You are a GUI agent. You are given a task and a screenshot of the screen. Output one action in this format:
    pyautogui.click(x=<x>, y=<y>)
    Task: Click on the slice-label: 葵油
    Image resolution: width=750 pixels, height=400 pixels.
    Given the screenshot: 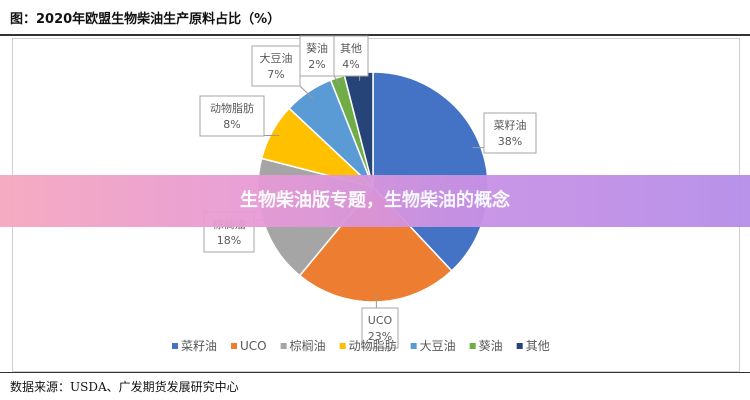 What is the action you would take?
    pyautogui.click(x=317, y=48)
    